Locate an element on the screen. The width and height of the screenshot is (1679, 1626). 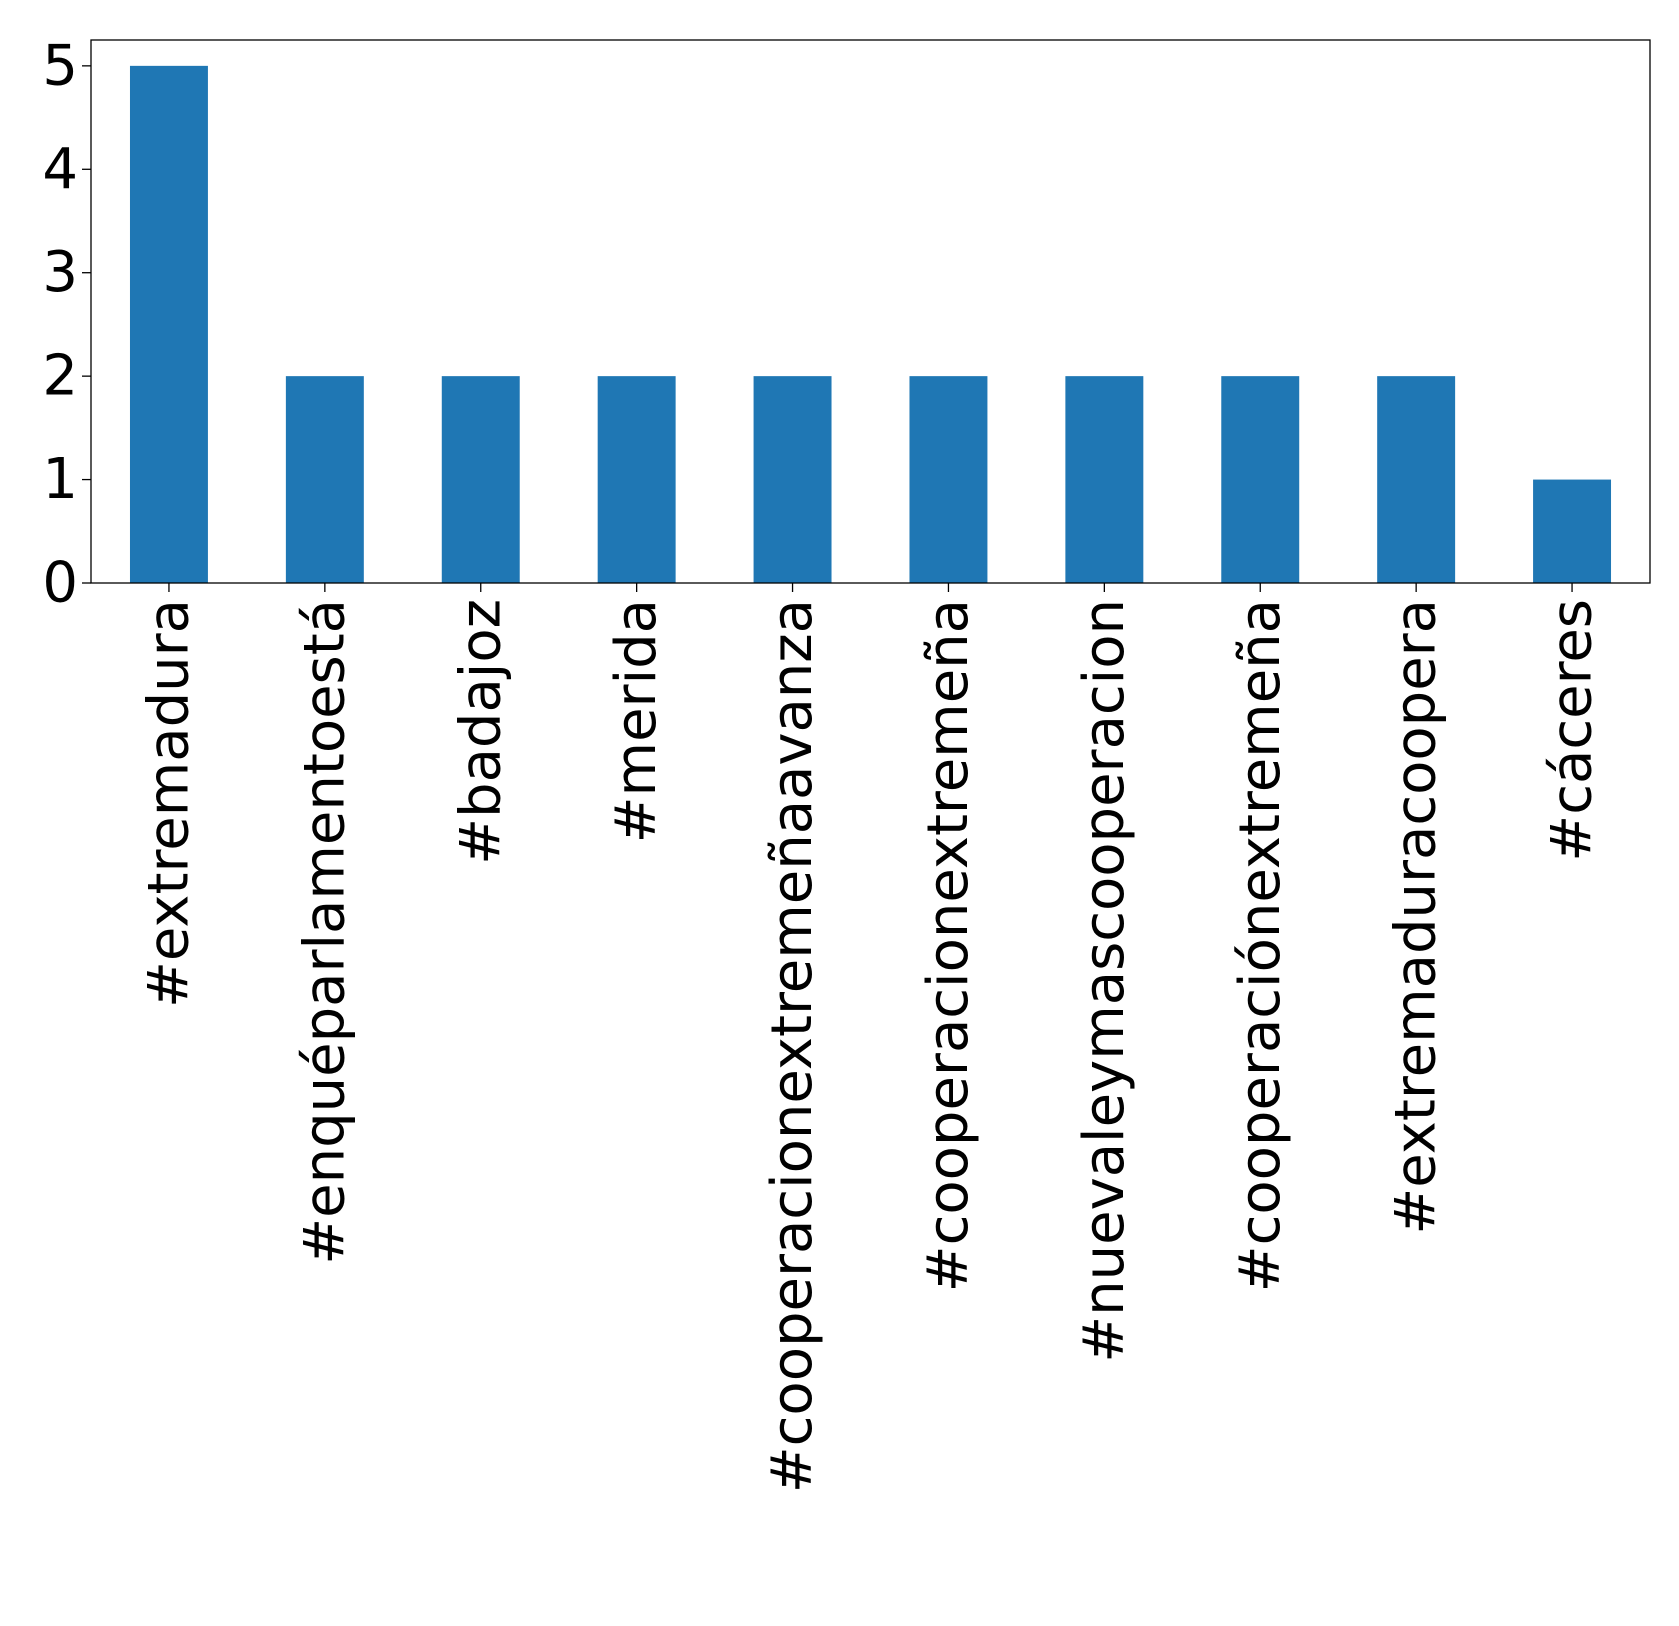
x-tick-label-7: #cooperaciónextremeña is located at coordinates (1260, 945).